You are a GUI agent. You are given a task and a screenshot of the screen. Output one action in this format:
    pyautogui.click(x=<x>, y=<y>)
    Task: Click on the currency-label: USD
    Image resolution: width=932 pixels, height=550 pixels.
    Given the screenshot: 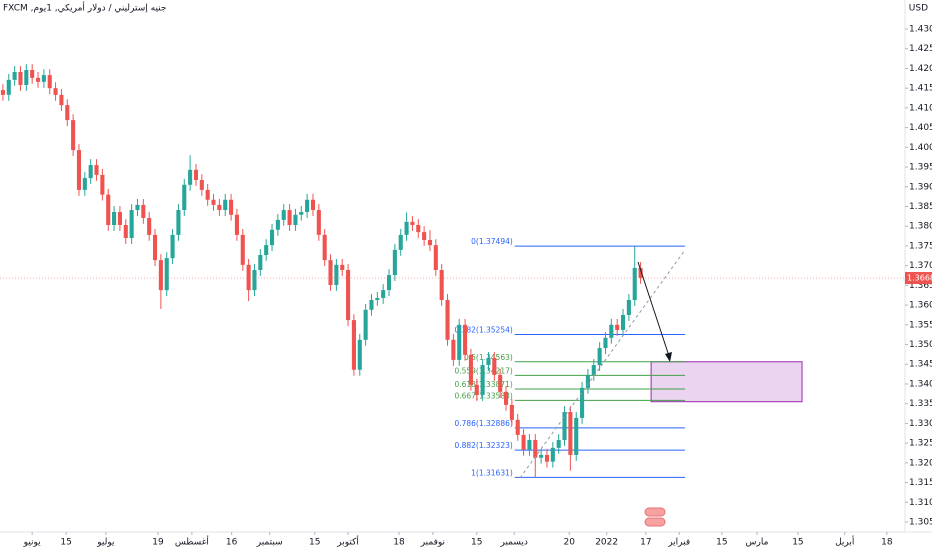 What is the action you would take?
    pyautogui.click(x=918, y=9)
    